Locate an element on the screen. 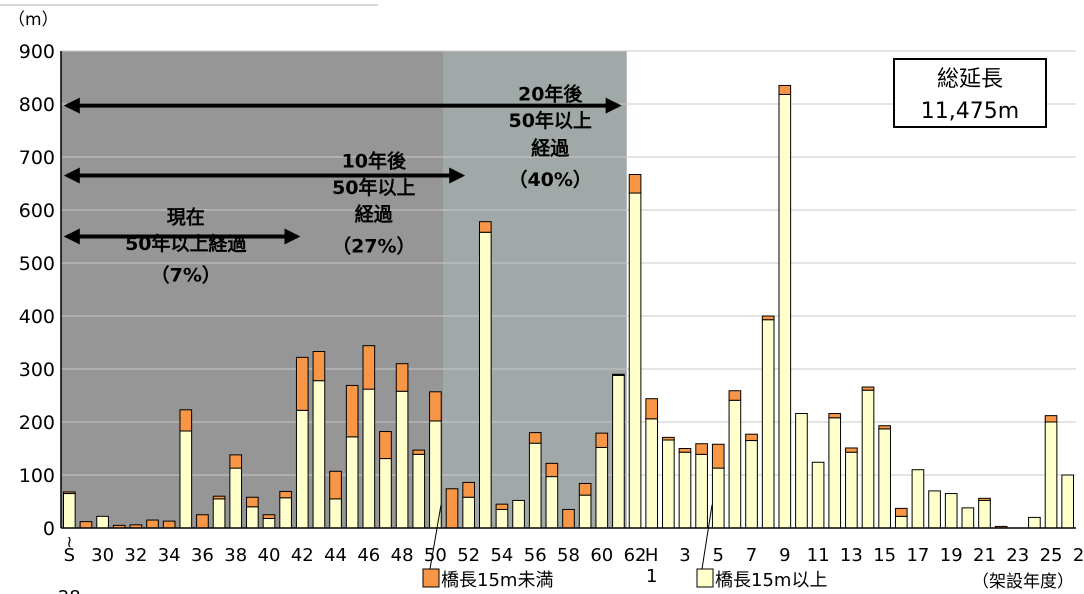 The width and height of the screenshot is (1084, 594). x-tick-label: 44 is located at coordinates (335, 555).